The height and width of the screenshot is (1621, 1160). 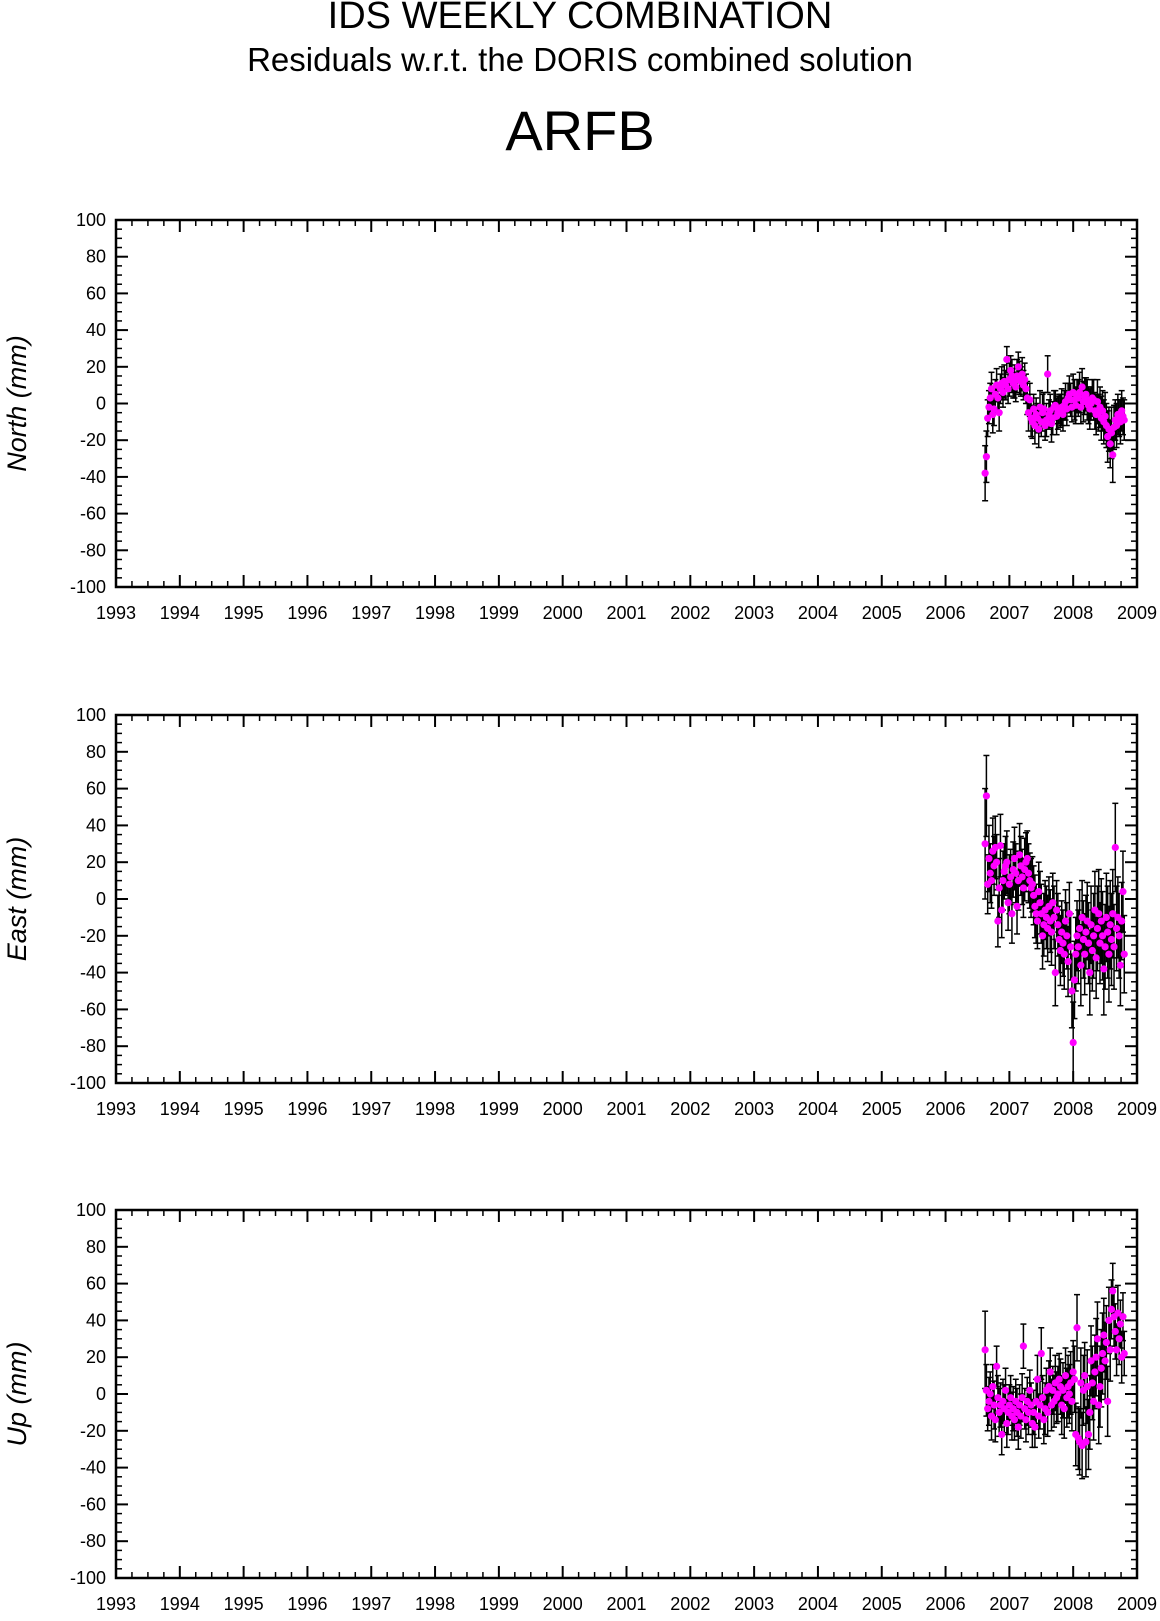 I want to click on x-tick-label: 1993, so click(x=116, y=1604).